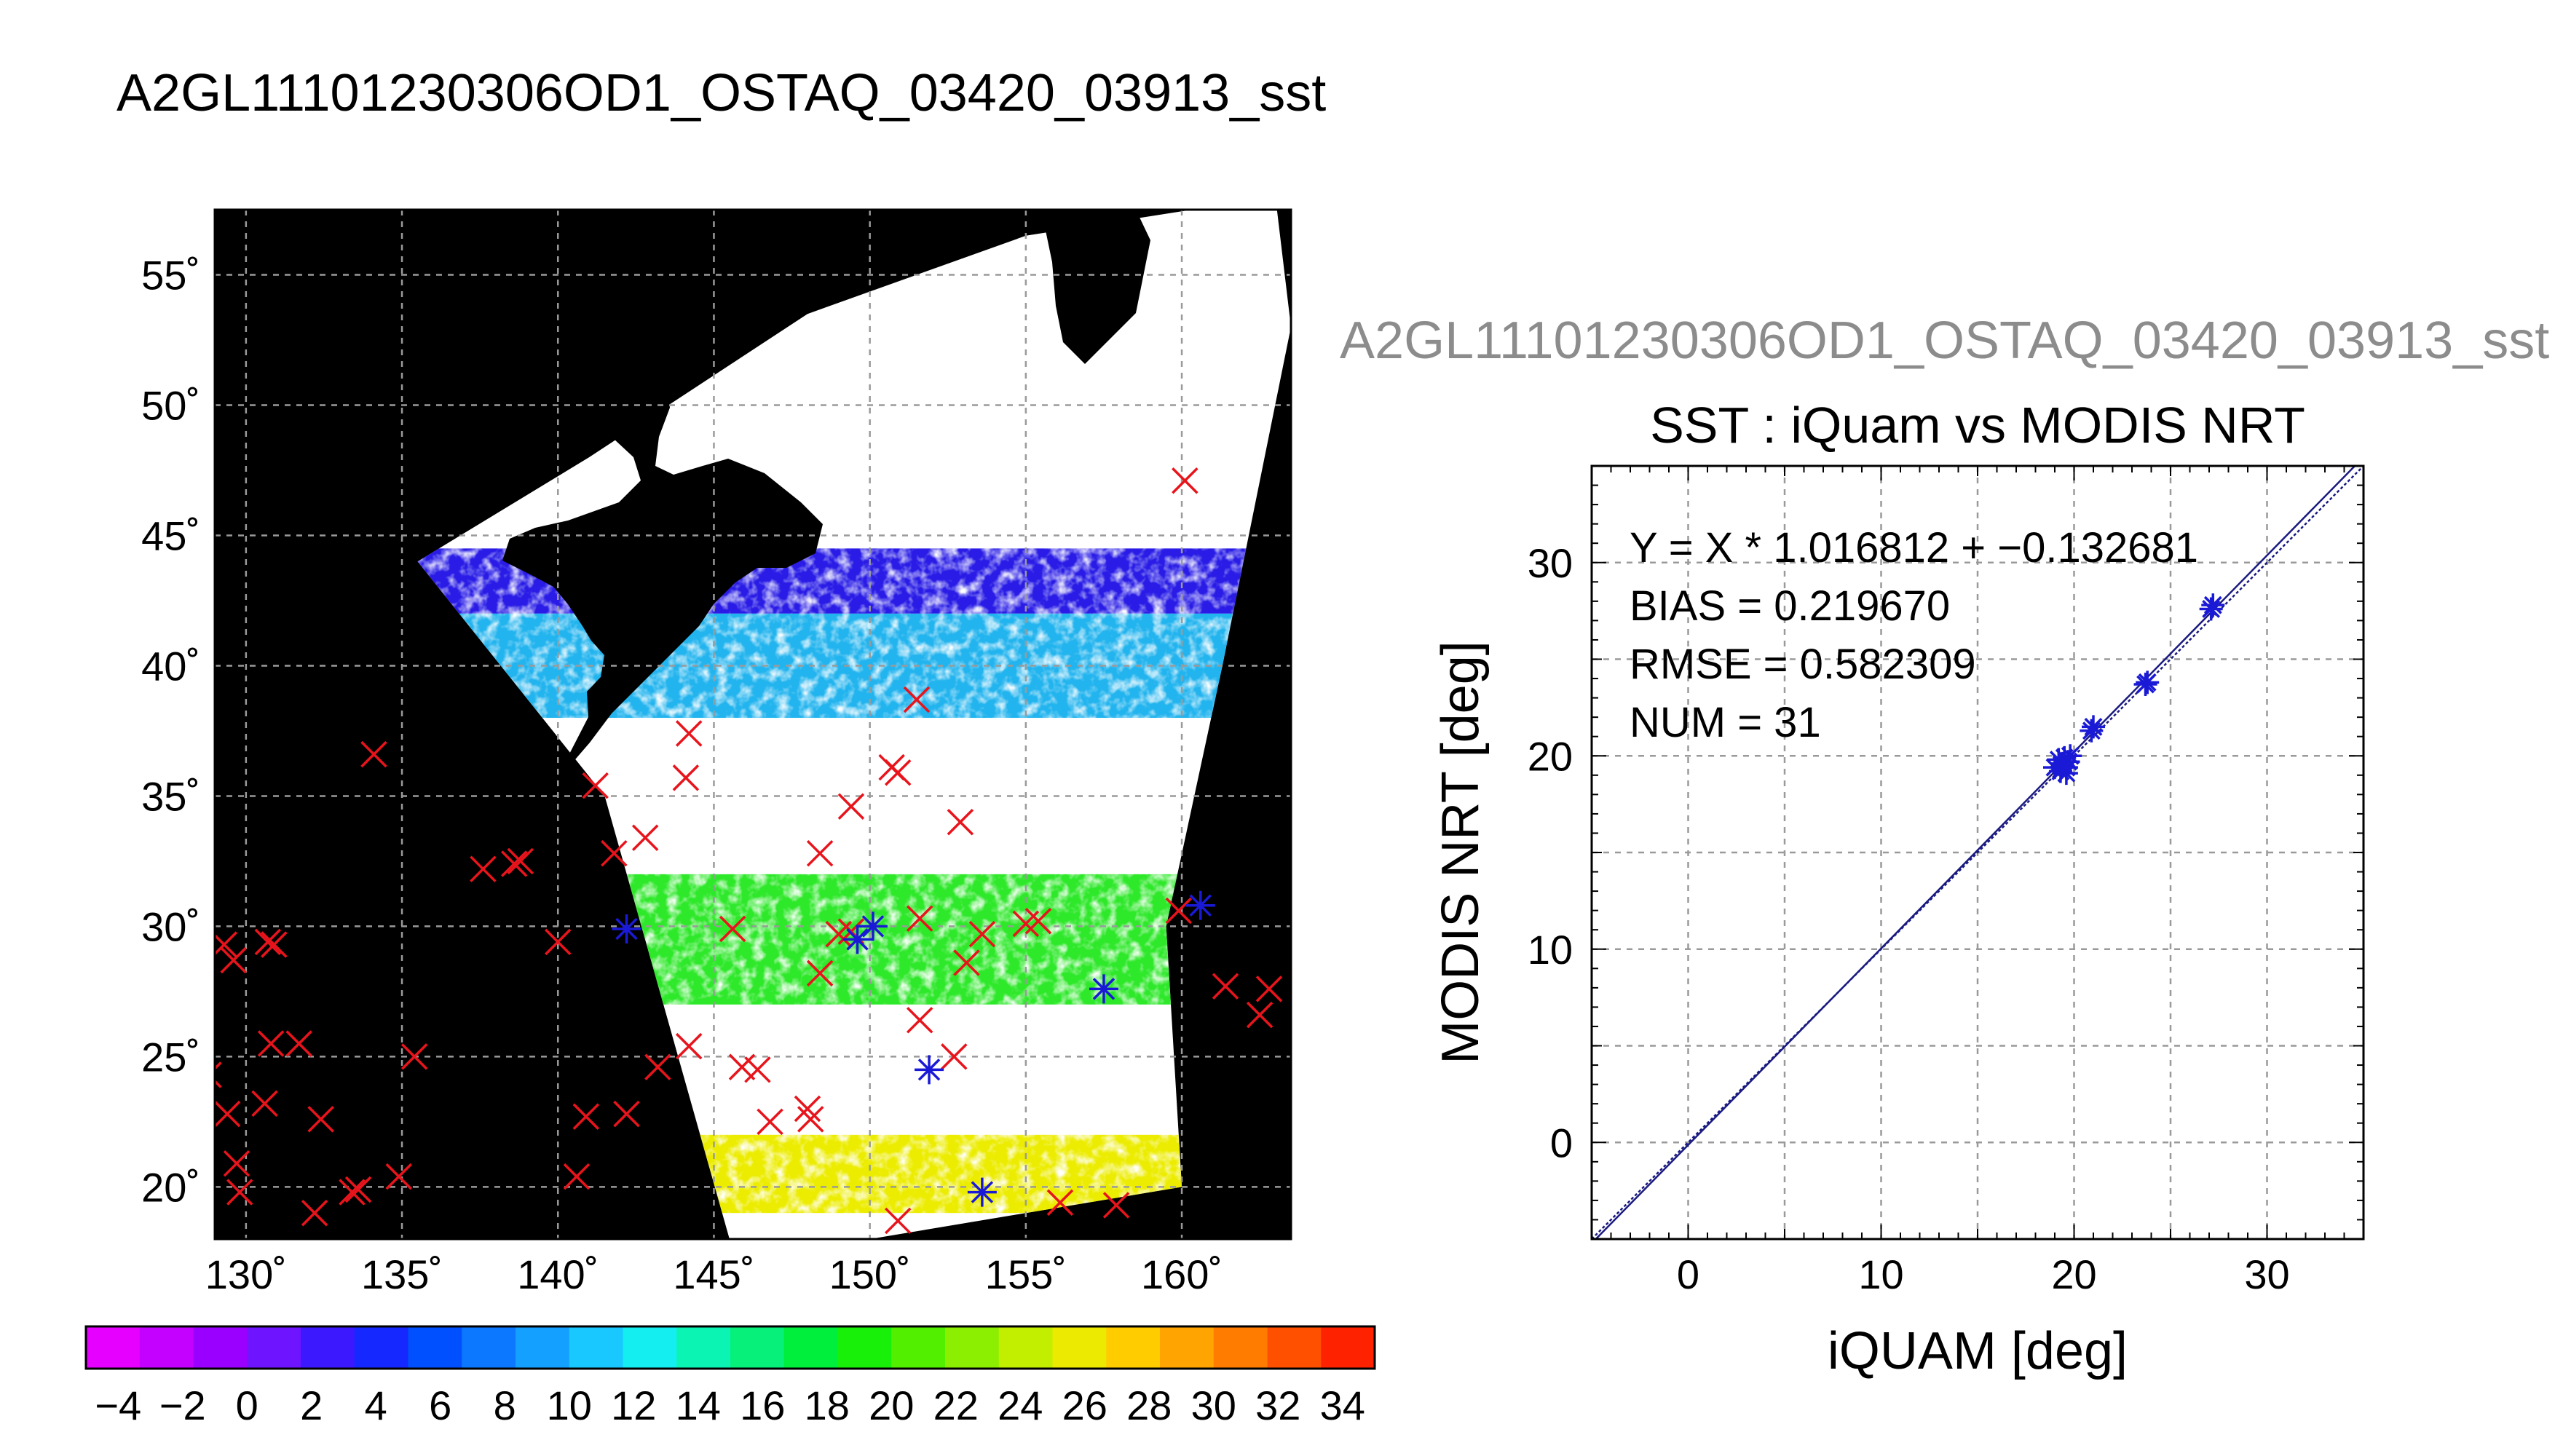 Image resolution: width=2555 pixels, height=1456 pixels. Describe the element at coordinates (1460, 852) in the screenshot. I see `scatter-y-axis-label: MODIS NRT [deg]` at that location.